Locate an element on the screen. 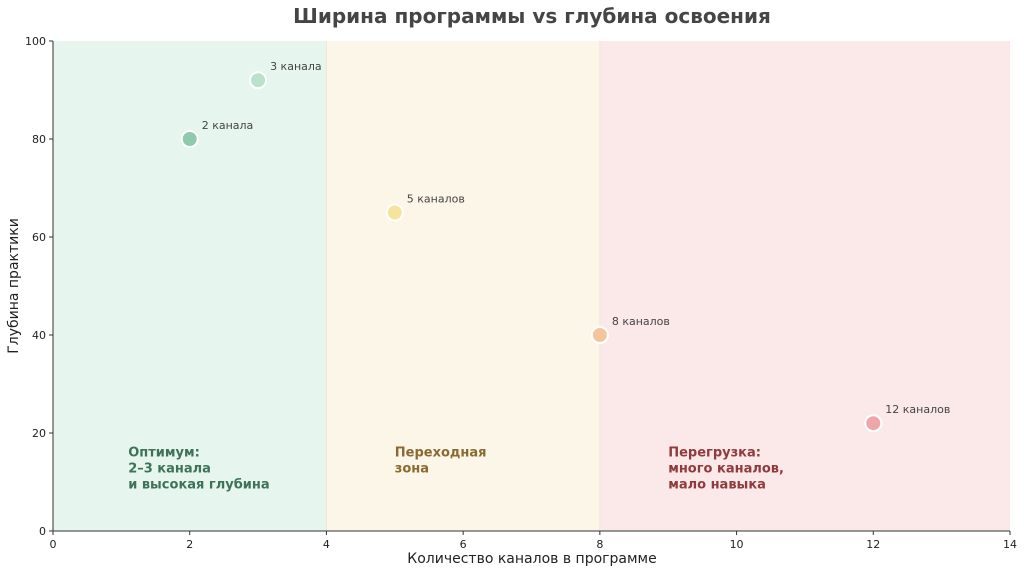  x-tick-label: 6 is located at coordinates (463, 544).